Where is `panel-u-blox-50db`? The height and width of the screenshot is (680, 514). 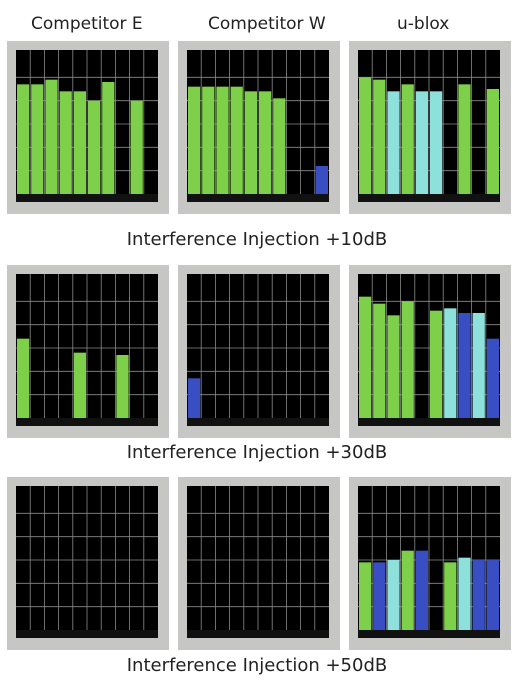
panel-u-blox-50db is located at coordinates (430, 563).